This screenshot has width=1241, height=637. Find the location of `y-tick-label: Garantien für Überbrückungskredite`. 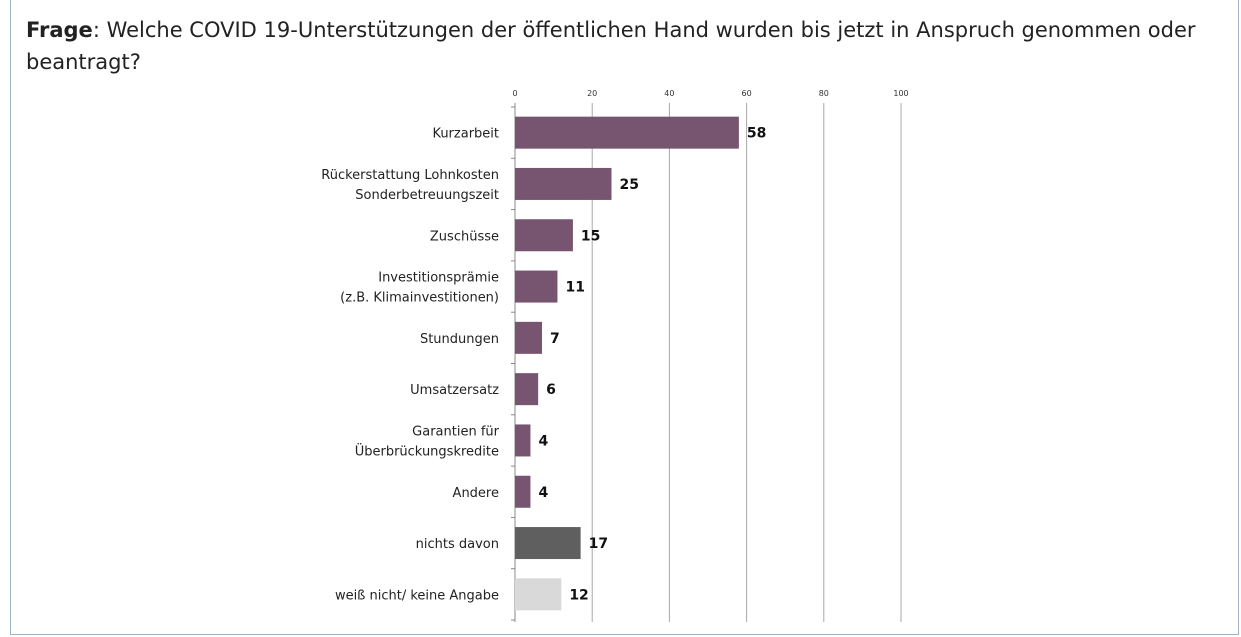

y-tick-label: Garantien für Überbrückungskredite is located at coordinates (427, 441).